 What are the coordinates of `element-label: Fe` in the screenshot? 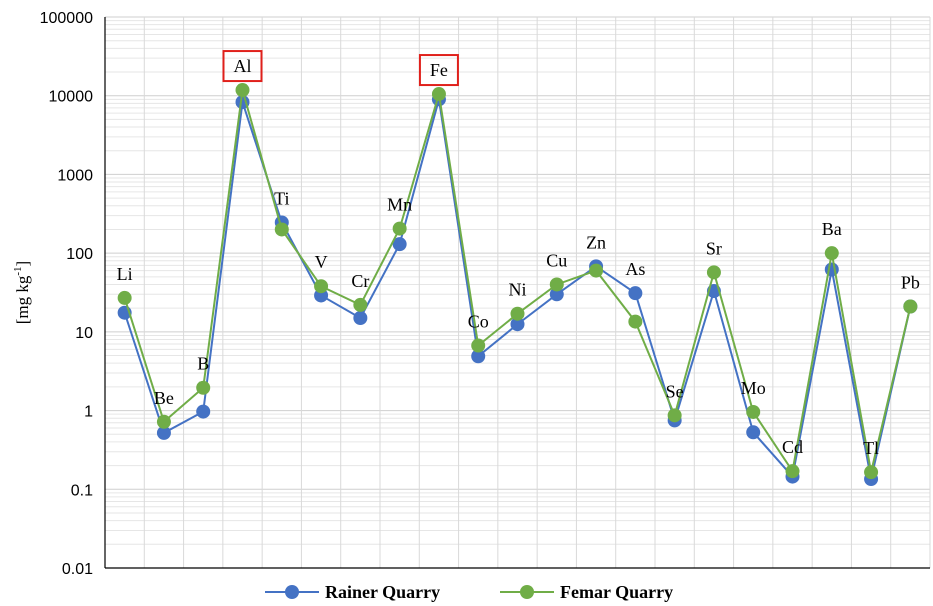 It's located at (439, 70).